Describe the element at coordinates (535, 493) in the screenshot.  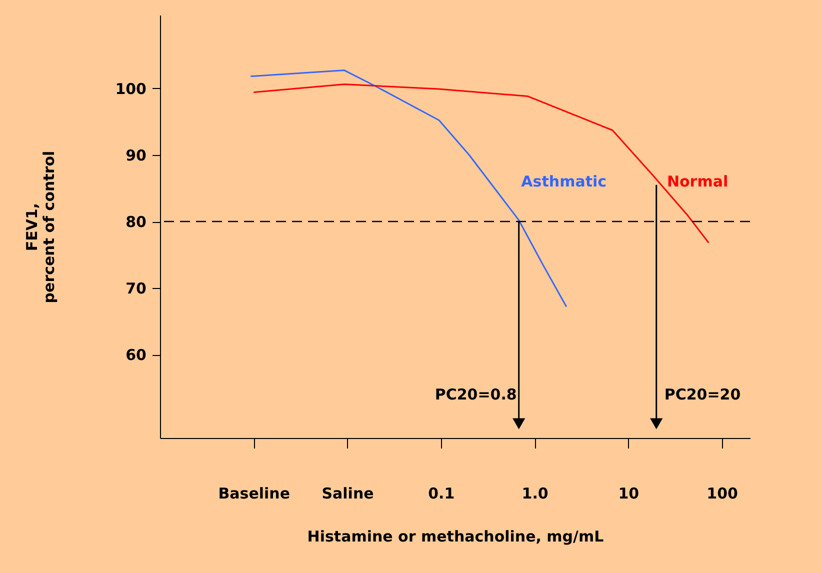
I see `x-tick-label: 1.0` at that location.